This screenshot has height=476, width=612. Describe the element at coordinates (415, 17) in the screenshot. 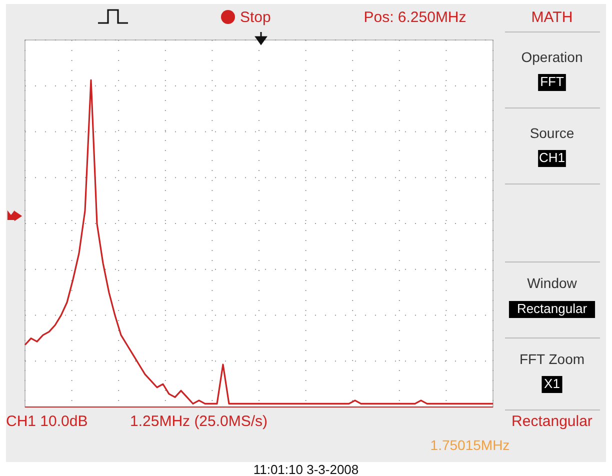

I see `text: Pos: 6.250MHz` at that location.